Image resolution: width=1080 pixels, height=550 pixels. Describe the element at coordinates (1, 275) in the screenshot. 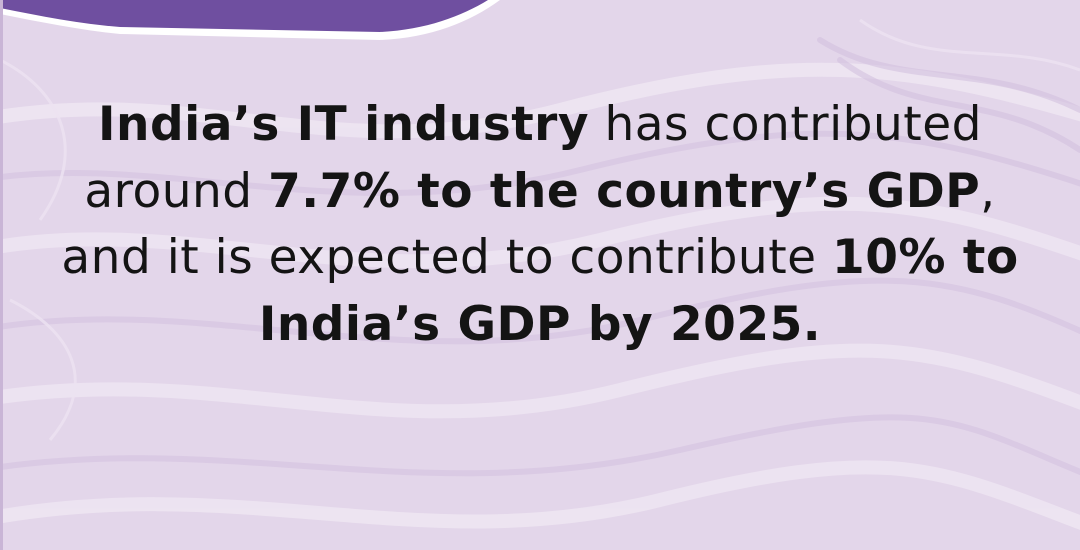

I see `left-border` at that location.